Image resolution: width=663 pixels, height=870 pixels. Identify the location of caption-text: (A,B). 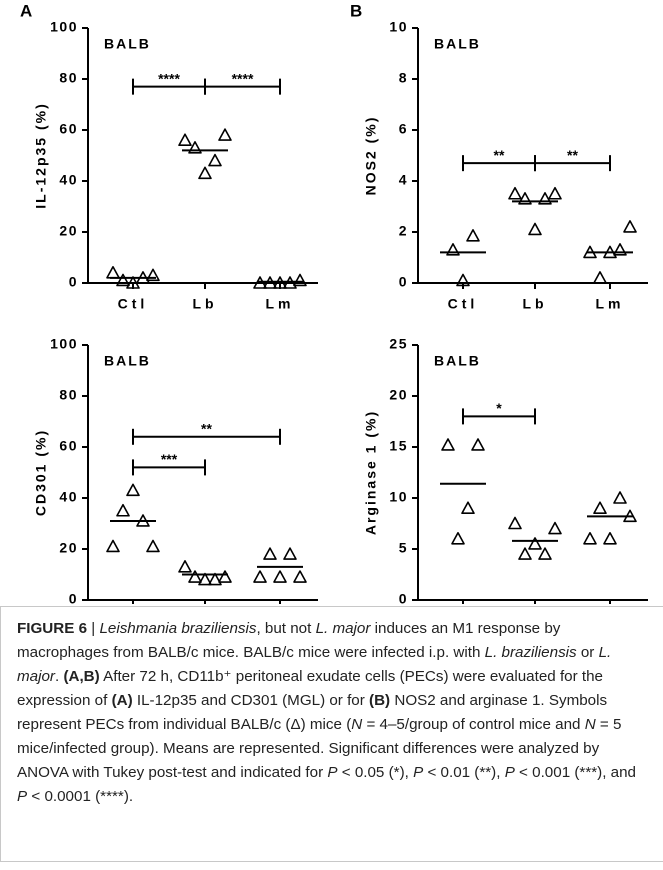
(81, 676).